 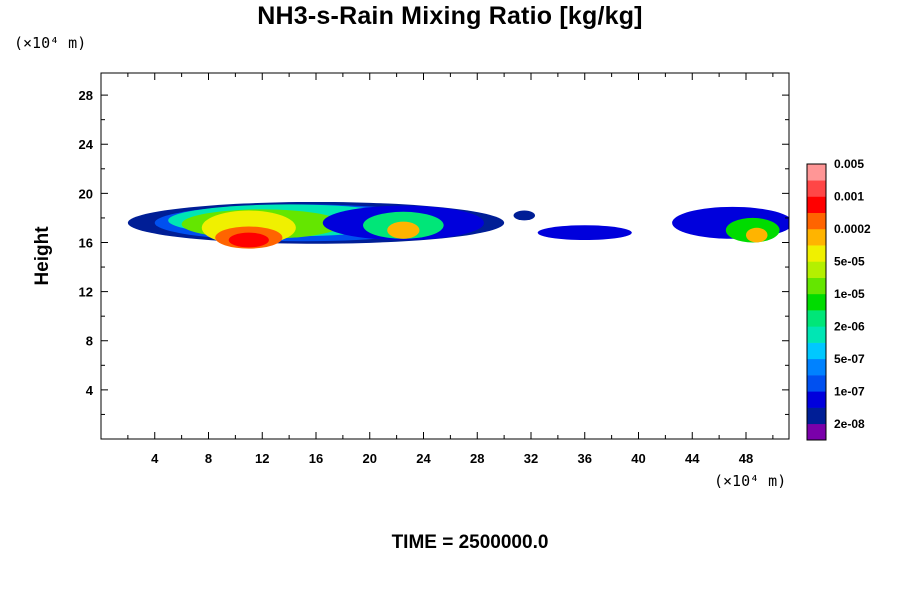 What do you see at coordinates (638, 458) in the screenshot?
I see `x-tick-label: 40` at bounding box center [638, 458].